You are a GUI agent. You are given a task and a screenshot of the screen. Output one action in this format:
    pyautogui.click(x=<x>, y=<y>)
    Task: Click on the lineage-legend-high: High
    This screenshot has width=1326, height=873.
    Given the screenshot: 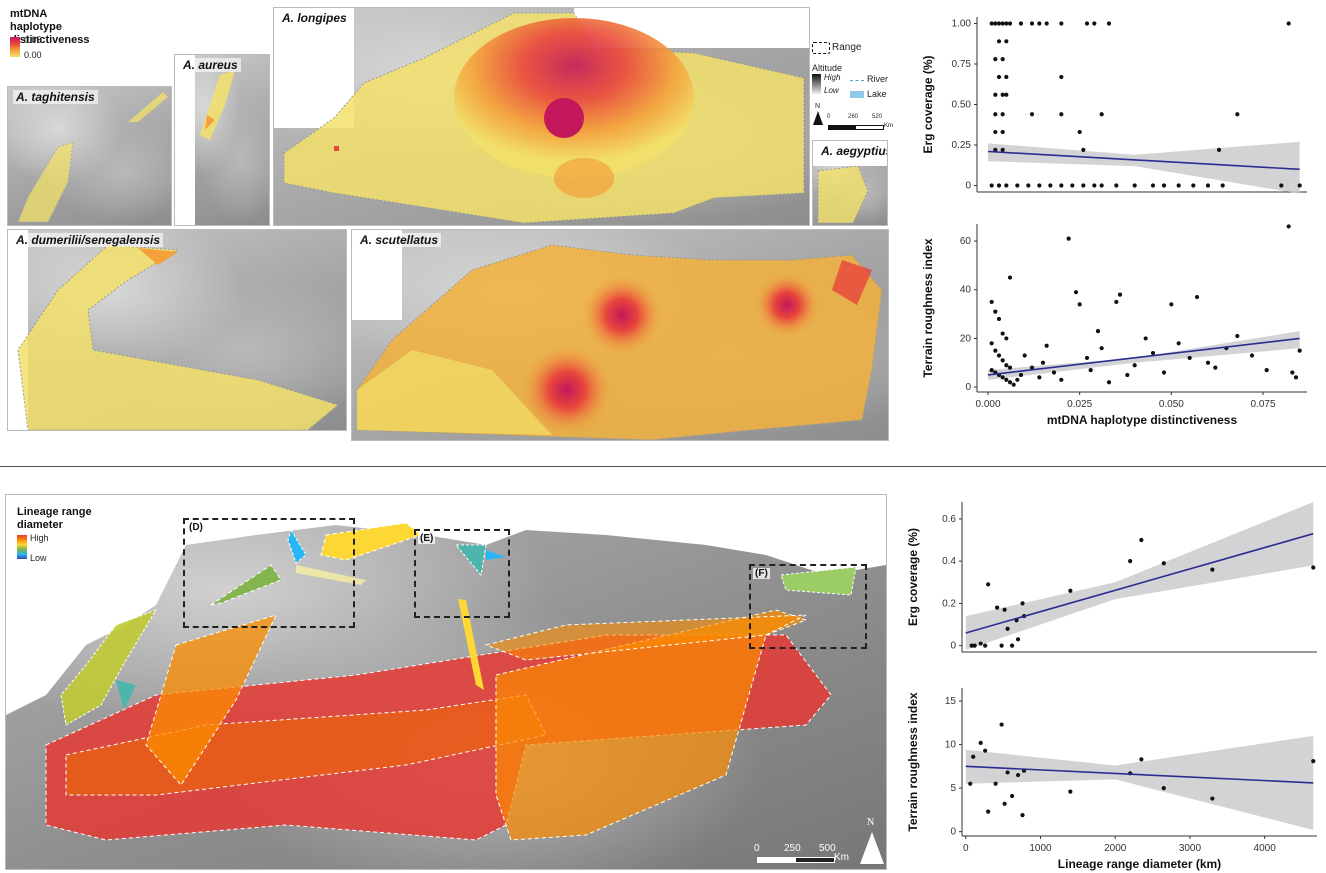 What is the action you would take?
    pyautogui.click(x=39, y=538)
    